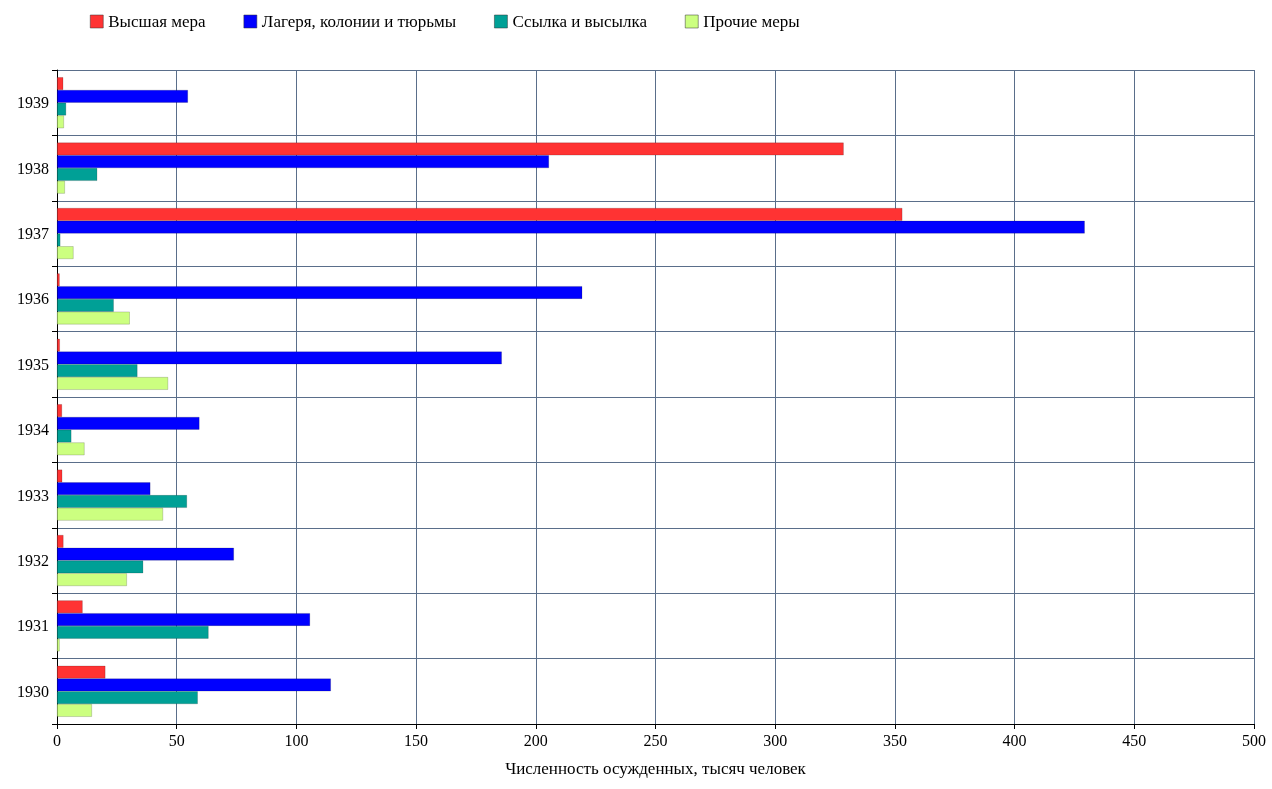 The width and height of the screenshot is (1272, 789). Describe the element at coordinates (33, 626) in the screenshot. I see `y-tick-label: 1931` at that location.